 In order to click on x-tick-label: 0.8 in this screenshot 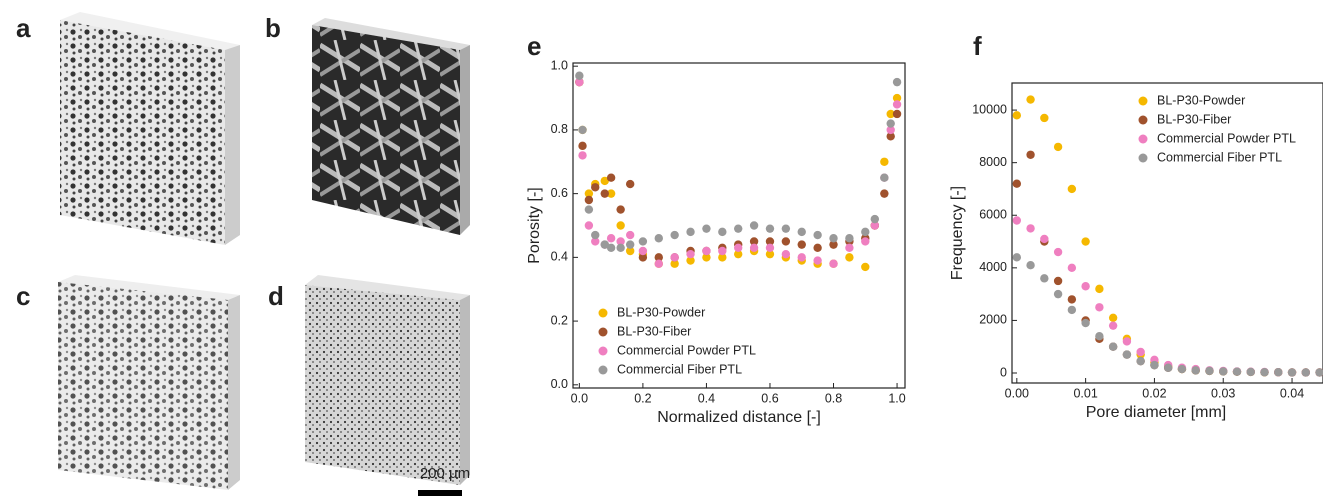, I will do `click(833, 398)`.